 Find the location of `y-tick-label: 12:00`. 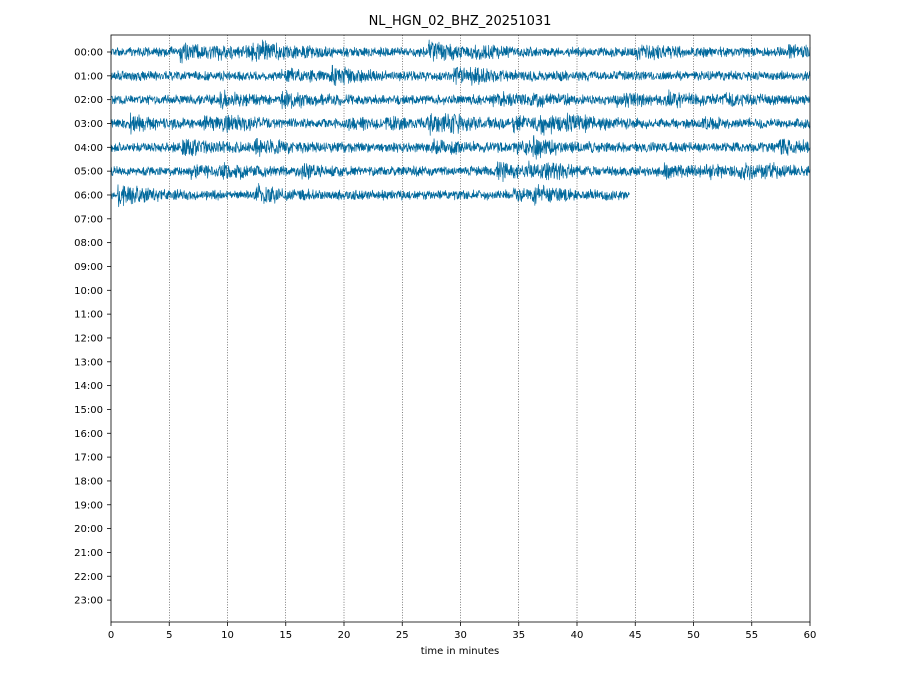

y-tick-label: 12:00 is located at coordinates (88, 338).